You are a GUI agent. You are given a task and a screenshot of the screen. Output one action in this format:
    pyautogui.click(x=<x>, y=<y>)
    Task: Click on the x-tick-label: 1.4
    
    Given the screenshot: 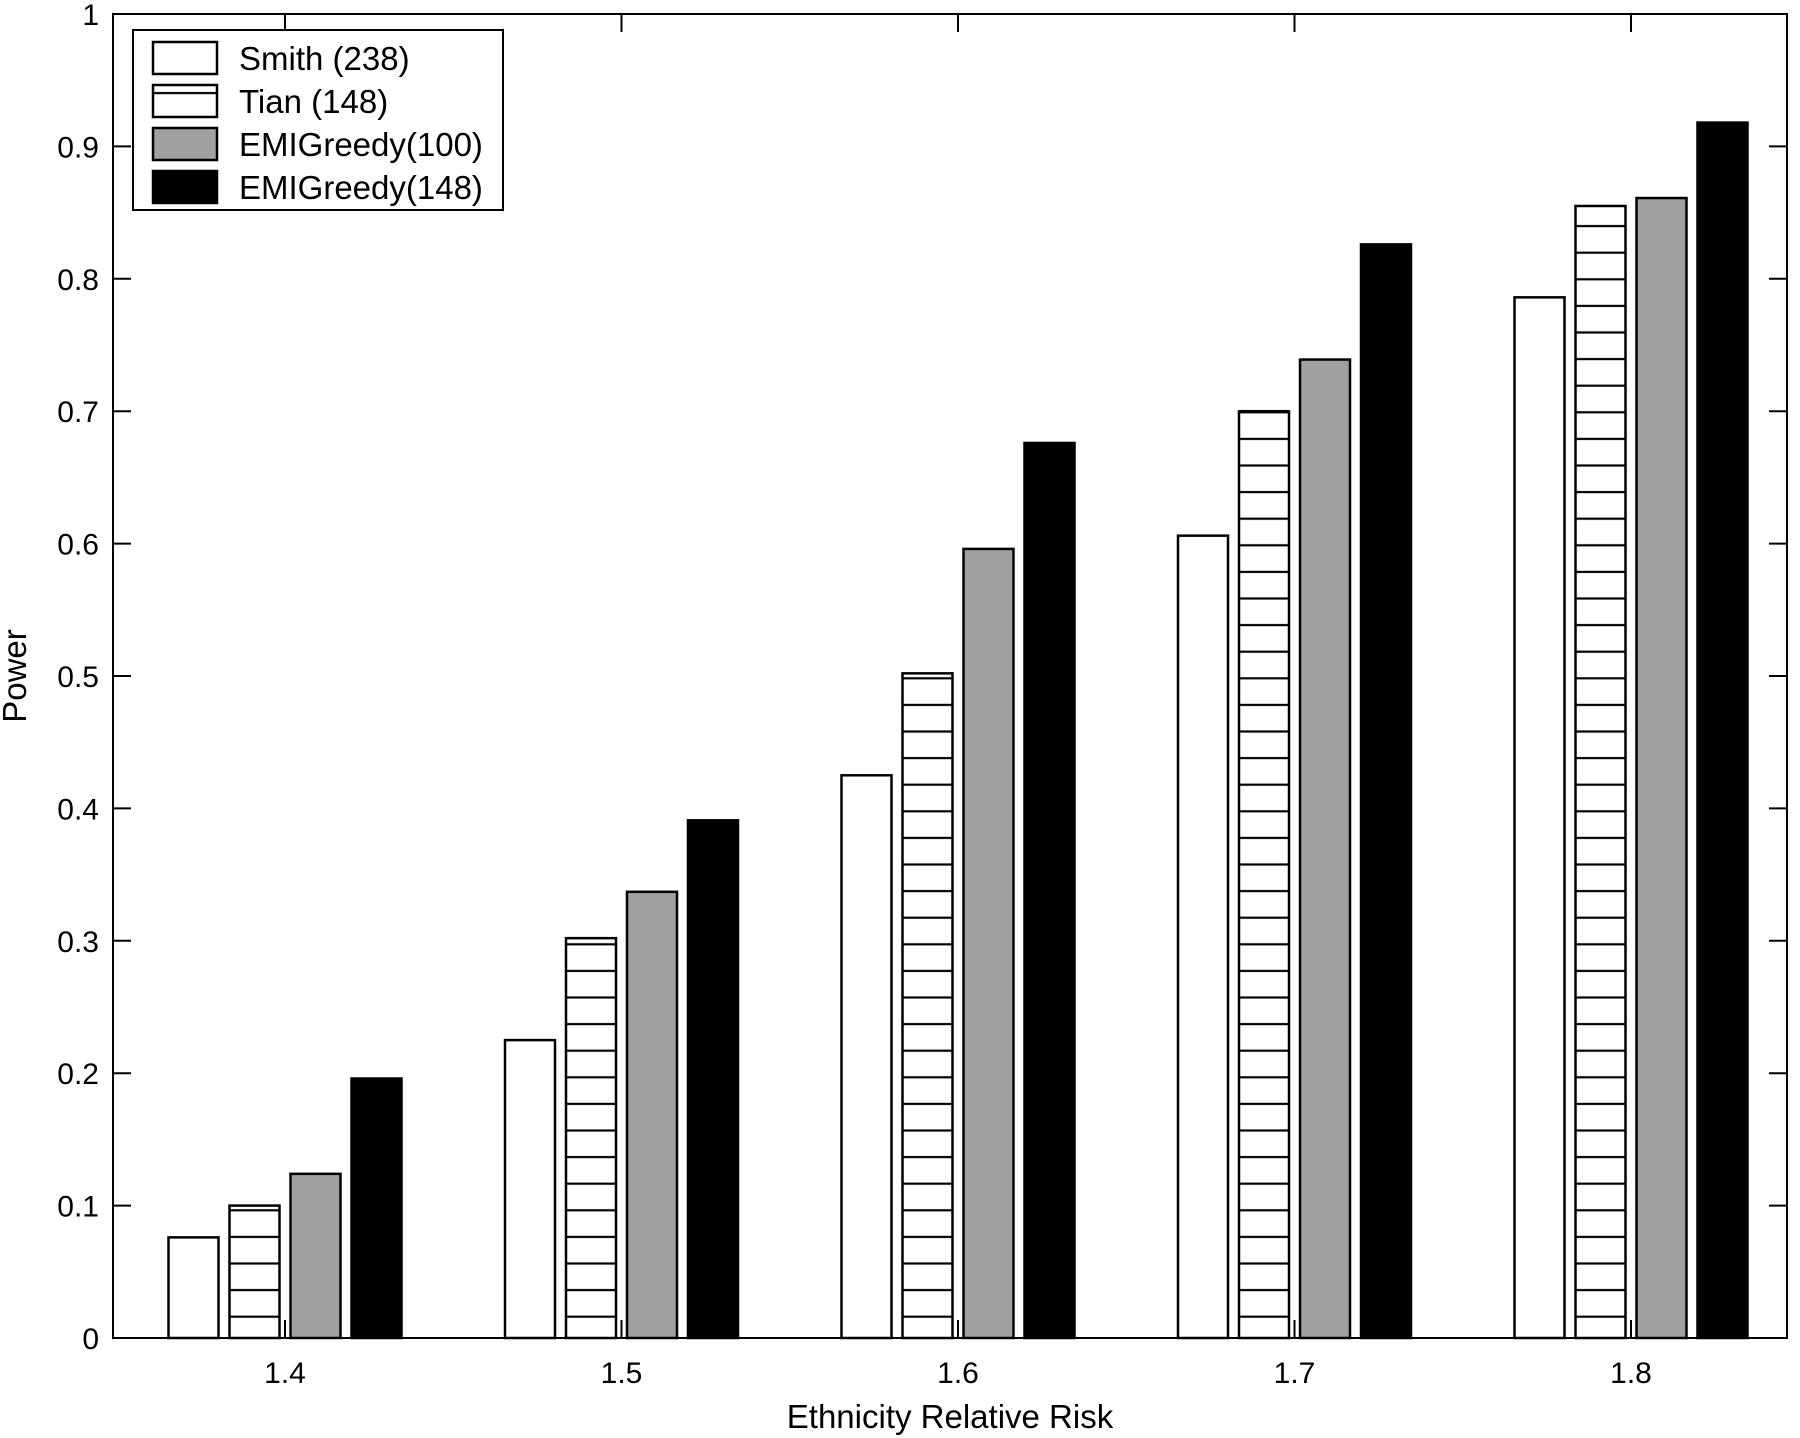 What is the action you would take?
    pyautogui.click(x=285, y=1373)
    